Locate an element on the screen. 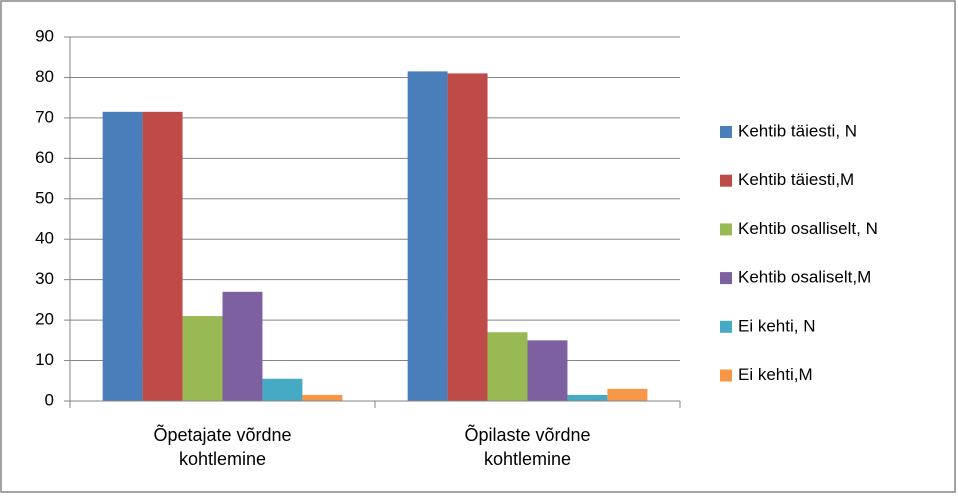  y-tick-label: 10 is located at coordinates (44, 359).